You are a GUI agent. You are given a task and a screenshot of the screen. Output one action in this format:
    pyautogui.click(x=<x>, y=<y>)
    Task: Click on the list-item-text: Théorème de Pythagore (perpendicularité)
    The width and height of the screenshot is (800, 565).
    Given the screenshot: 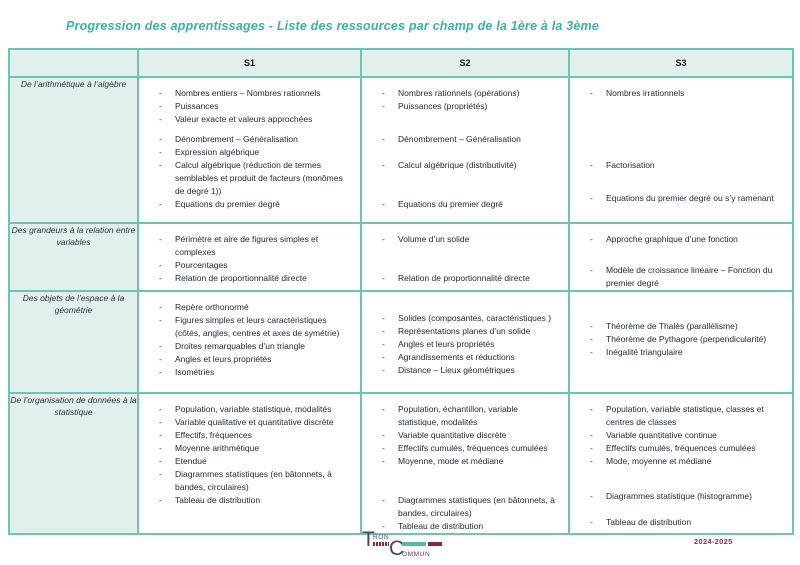 What is the action you would take?
    pyautogui.click(x=686, y=339)
    